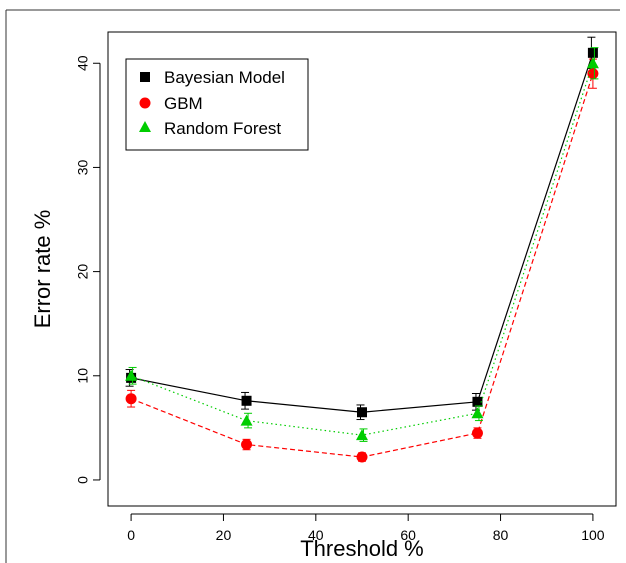 The width and height of the screenshot is (626, 563). Describe the element at coordinates (593, 535) in the screenshot. I see `x-tick-label: 100` at that location.